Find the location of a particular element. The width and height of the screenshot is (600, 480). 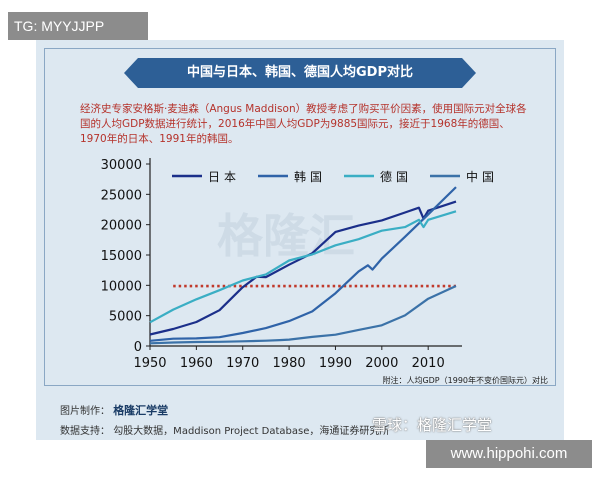

credit-maker-name: 格隆汇学堂 is located at coordinates (141, 410).